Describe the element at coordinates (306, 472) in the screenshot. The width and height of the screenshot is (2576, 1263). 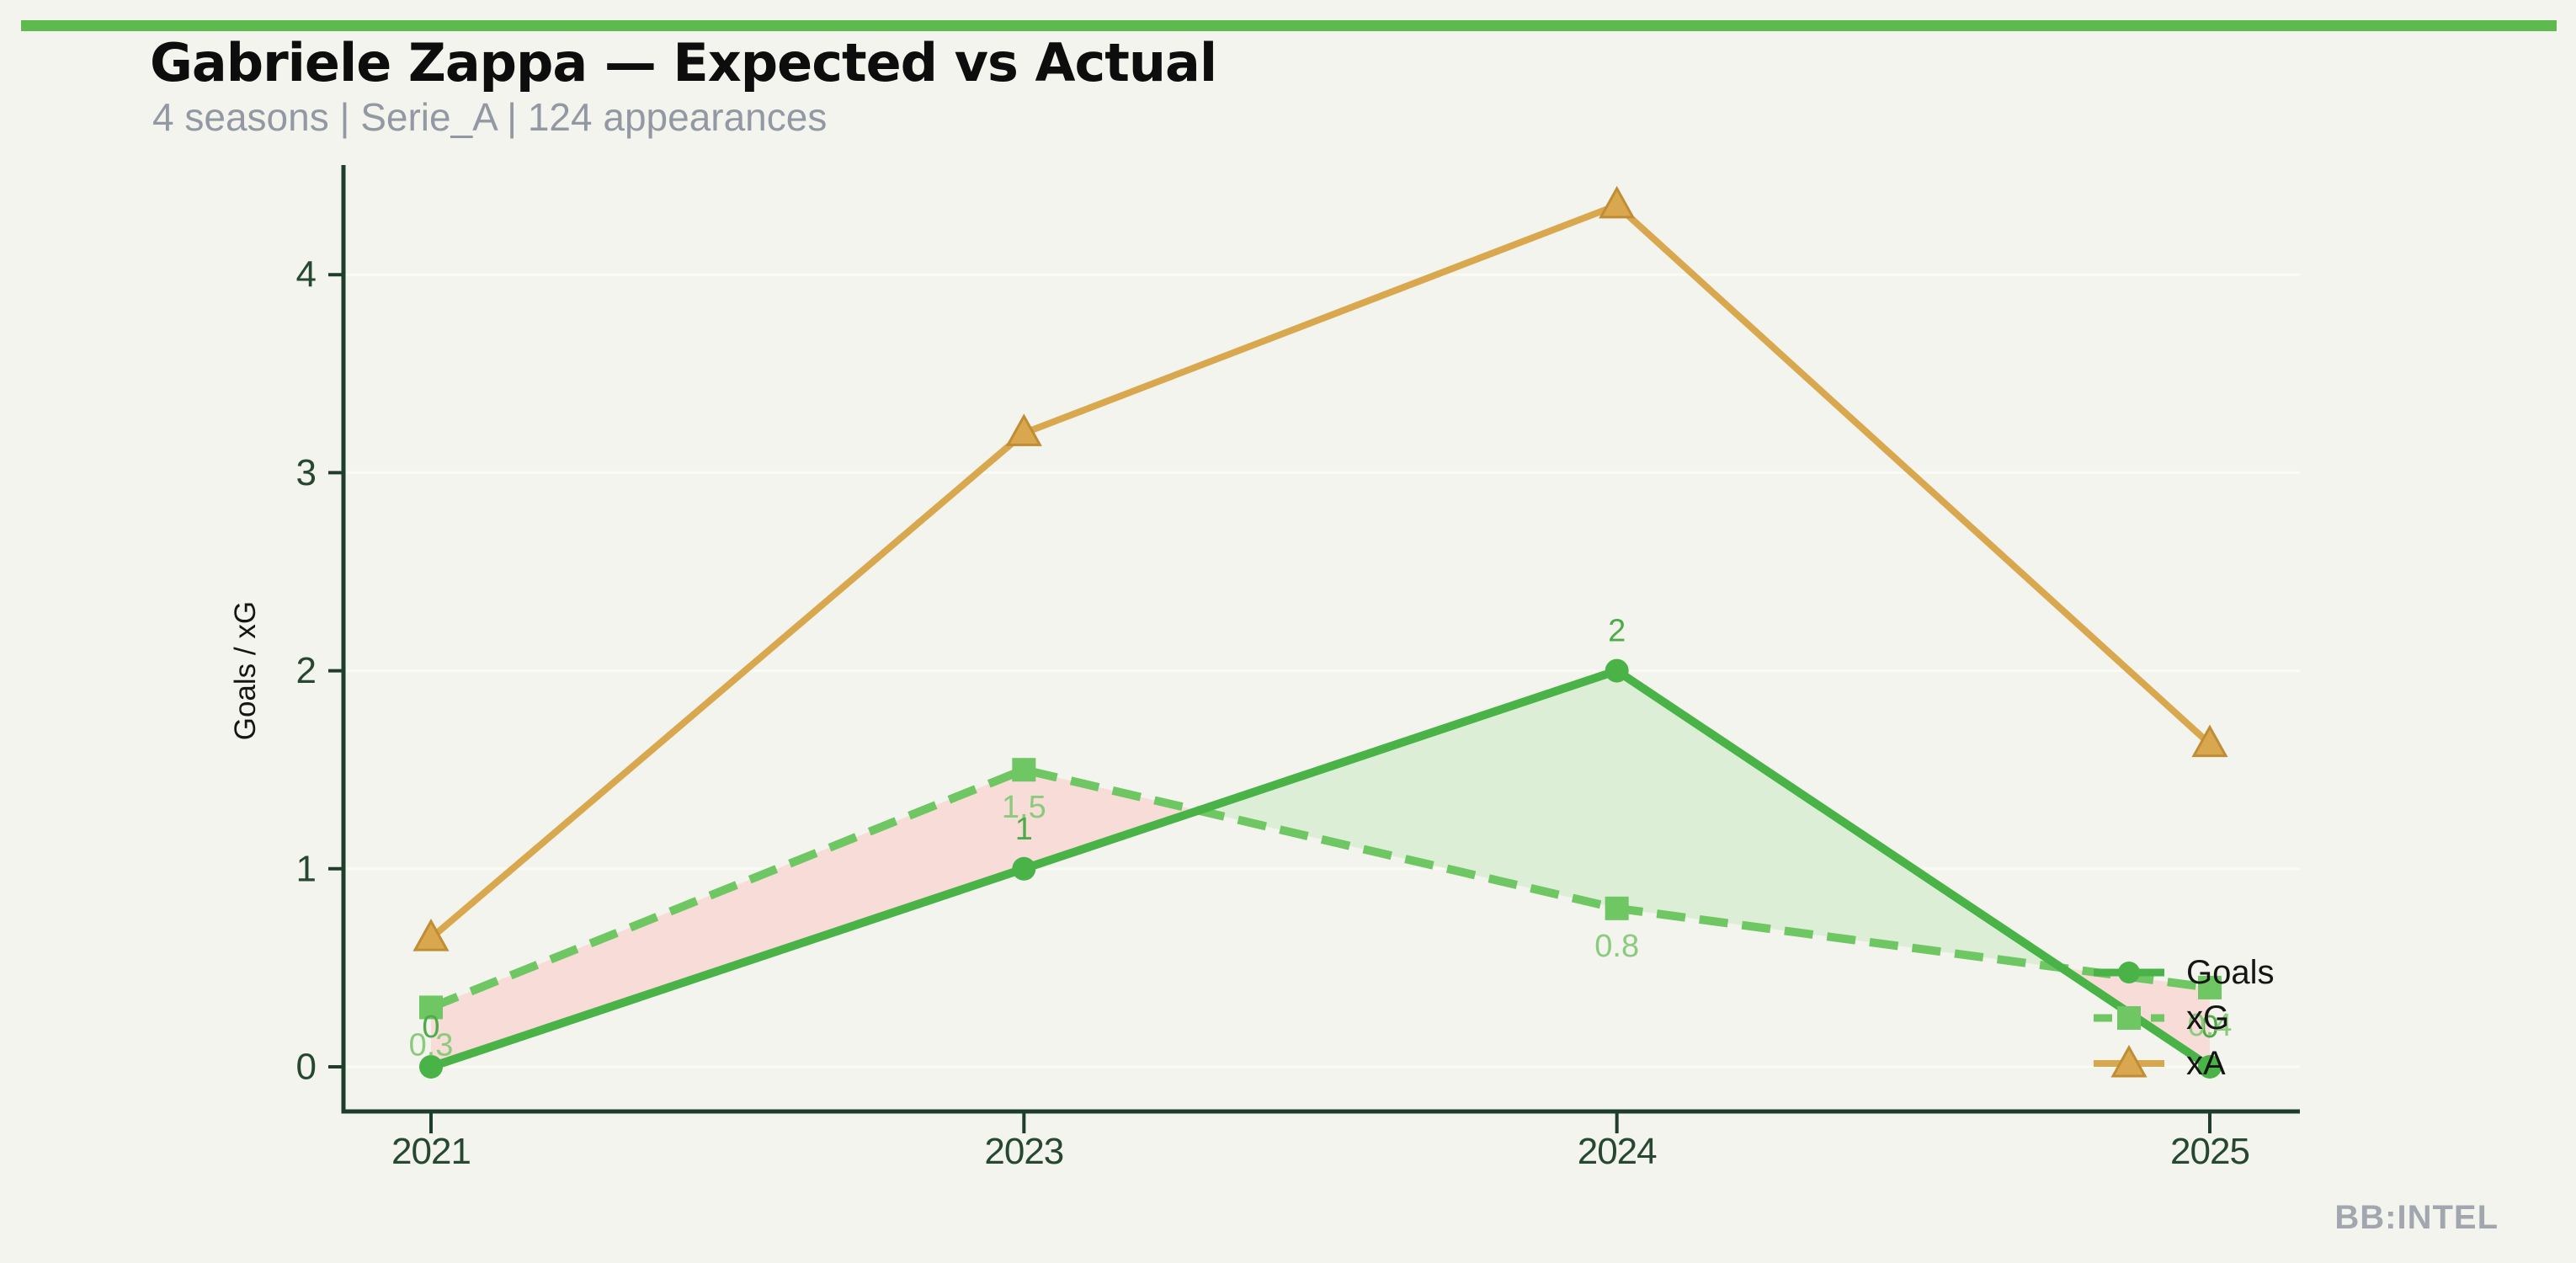
I see `y-tick-label: 3` at that location.